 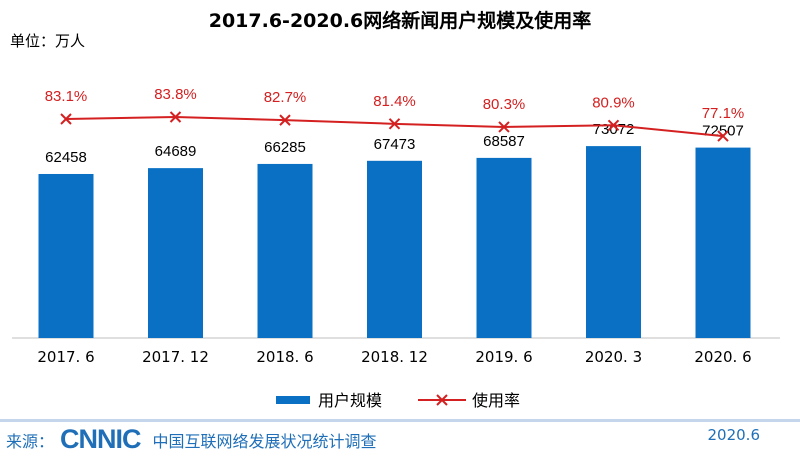 What do you see at coordinates (30, 441) in the screenshot?
I see `source-label: 来源：` at bounding box center [30, 441].